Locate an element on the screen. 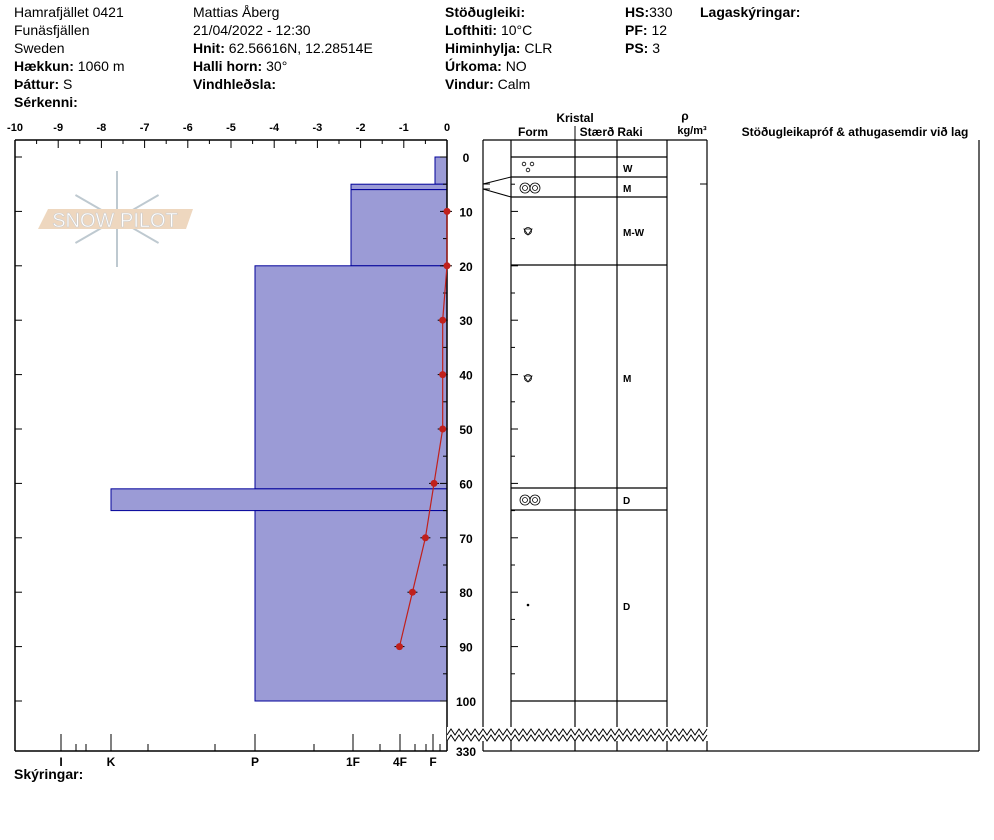  temp-tick-label: -10 is located at coordinates (15, 128).